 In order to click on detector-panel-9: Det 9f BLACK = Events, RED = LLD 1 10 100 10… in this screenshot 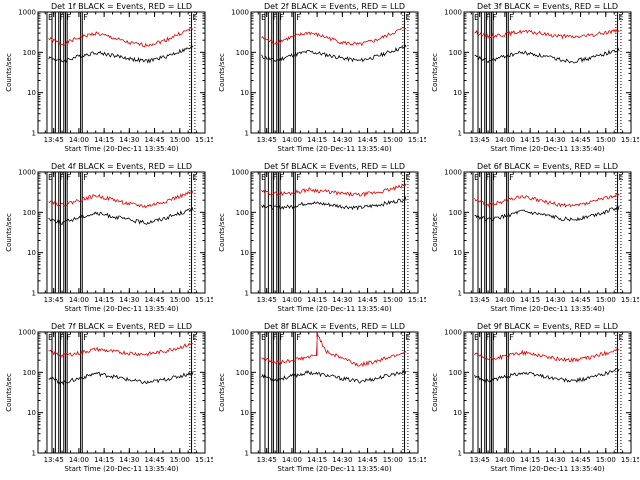, I will do `click(535, 397)`.